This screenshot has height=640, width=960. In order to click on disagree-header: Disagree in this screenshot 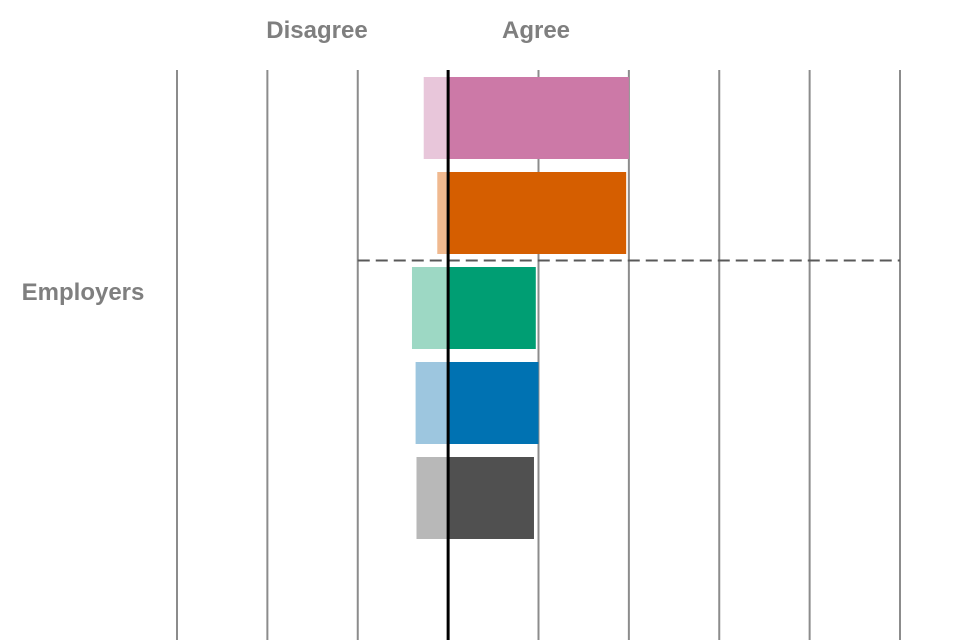, I will do `click(316, 30)`.